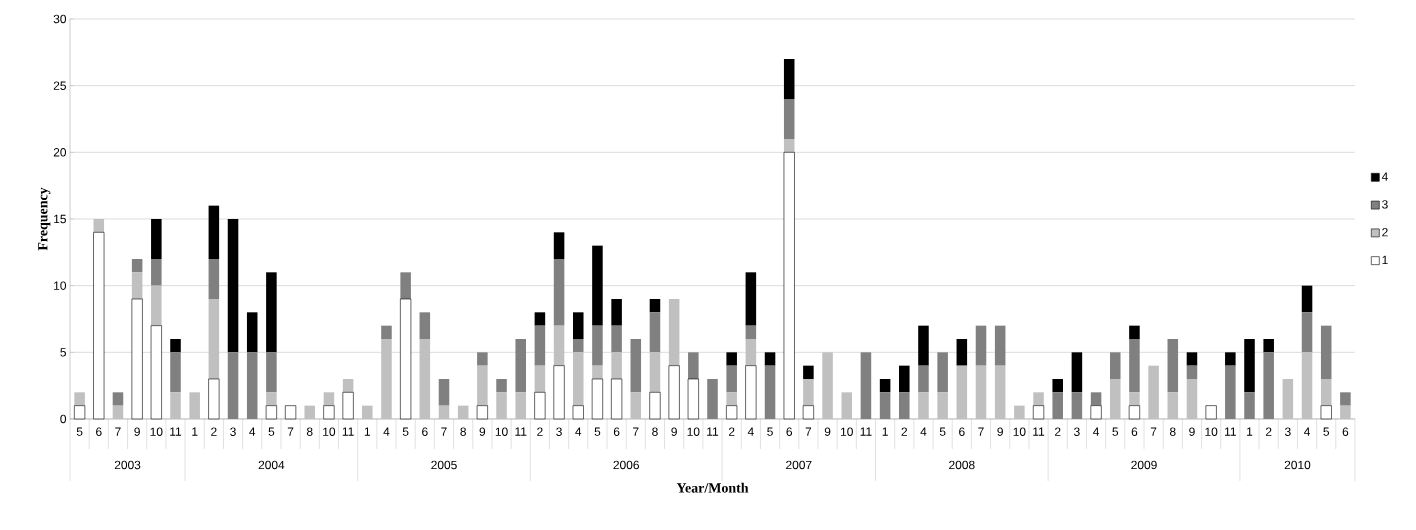 The image size is (1416, 530). I want to click on y-tick-label: 5, so click(63, 352).